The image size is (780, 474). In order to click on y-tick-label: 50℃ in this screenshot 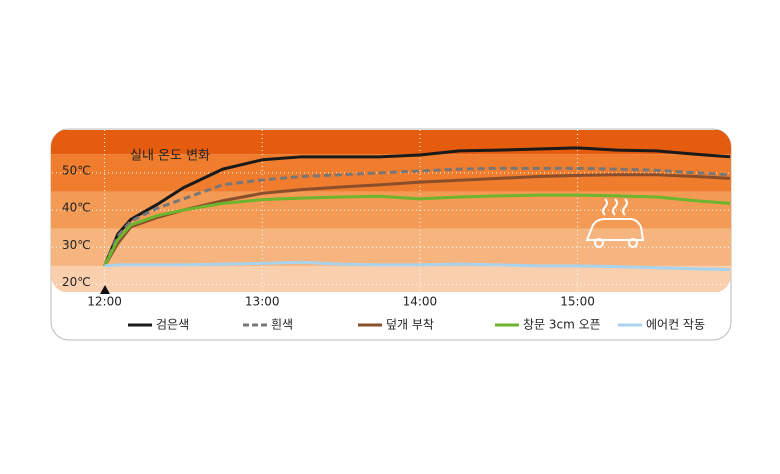, I will do `click(76, 170)`.